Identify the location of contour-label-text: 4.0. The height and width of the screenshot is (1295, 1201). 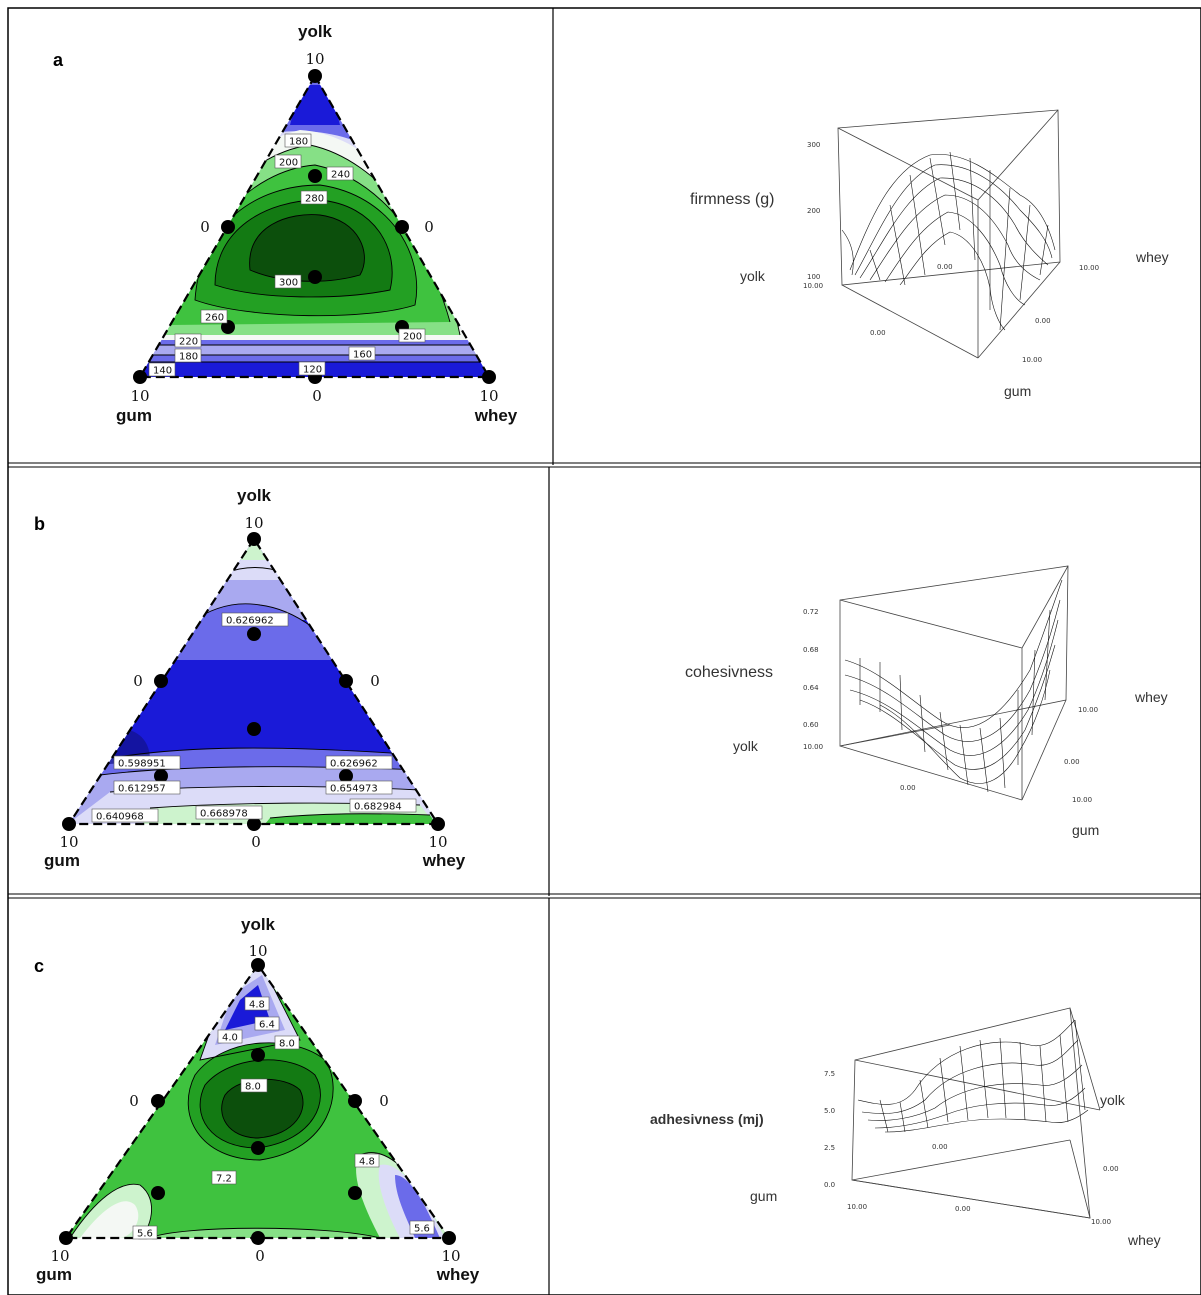
(230, 1038).